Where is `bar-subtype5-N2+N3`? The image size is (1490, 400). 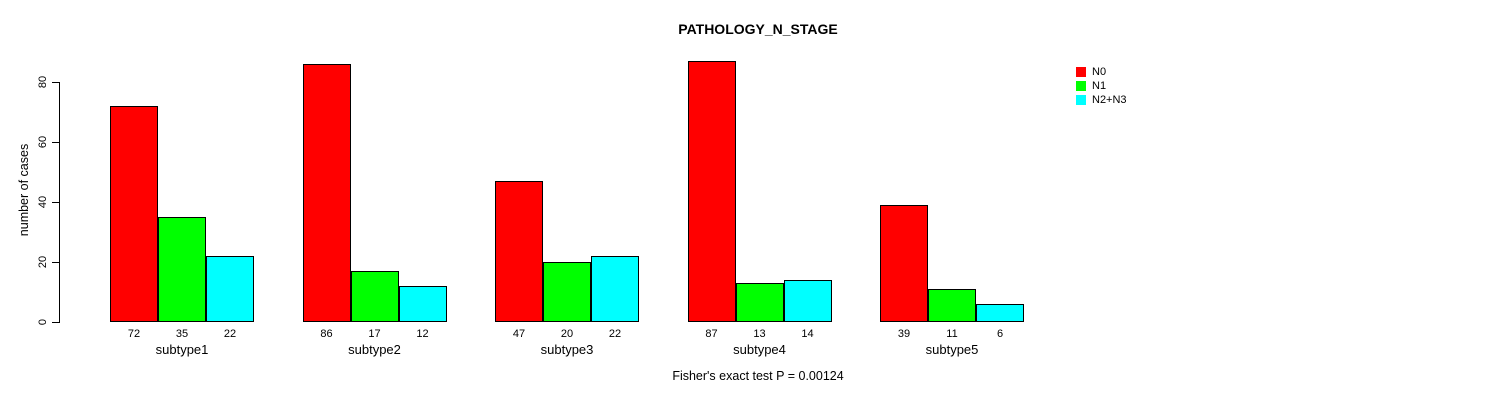 bar-subtype5-N2+N3 is located at coordinates (1000, 313).